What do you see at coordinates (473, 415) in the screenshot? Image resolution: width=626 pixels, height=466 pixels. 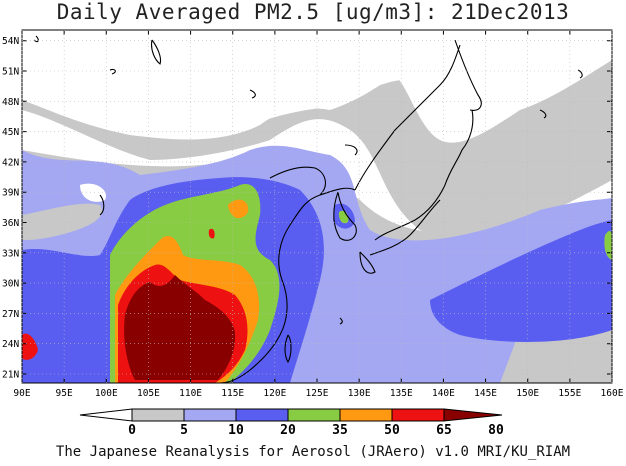 I see `colorbar-over-arrow` at bounding box center [473, 415].